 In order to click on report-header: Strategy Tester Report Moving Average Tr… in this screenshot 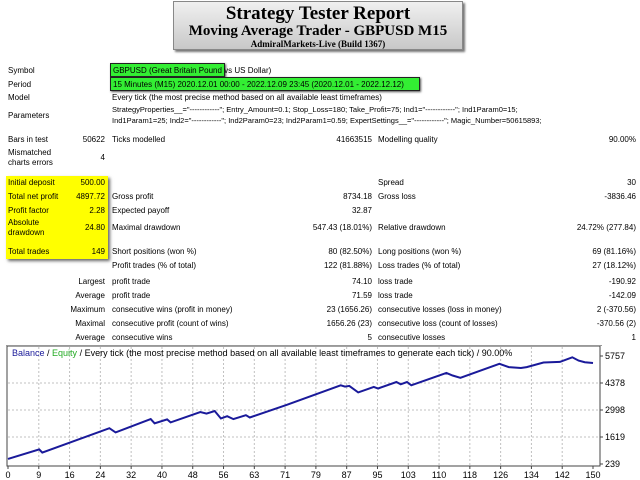, I will do `click(318, 25)`.